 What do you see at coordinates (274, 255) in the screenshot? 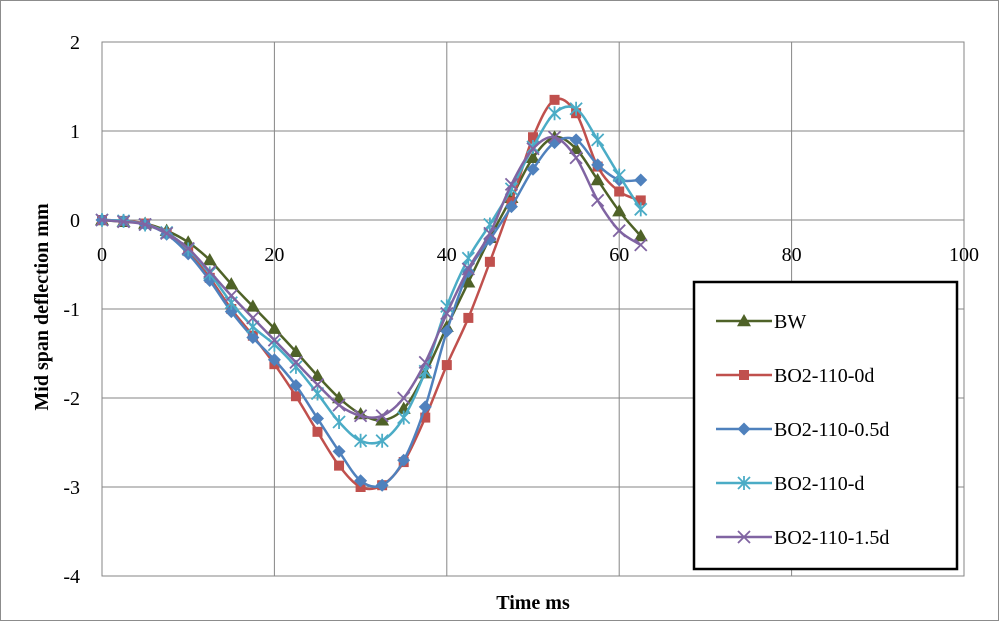
I see `x-tick-label-1: 20` at bounding box center [274, 255].